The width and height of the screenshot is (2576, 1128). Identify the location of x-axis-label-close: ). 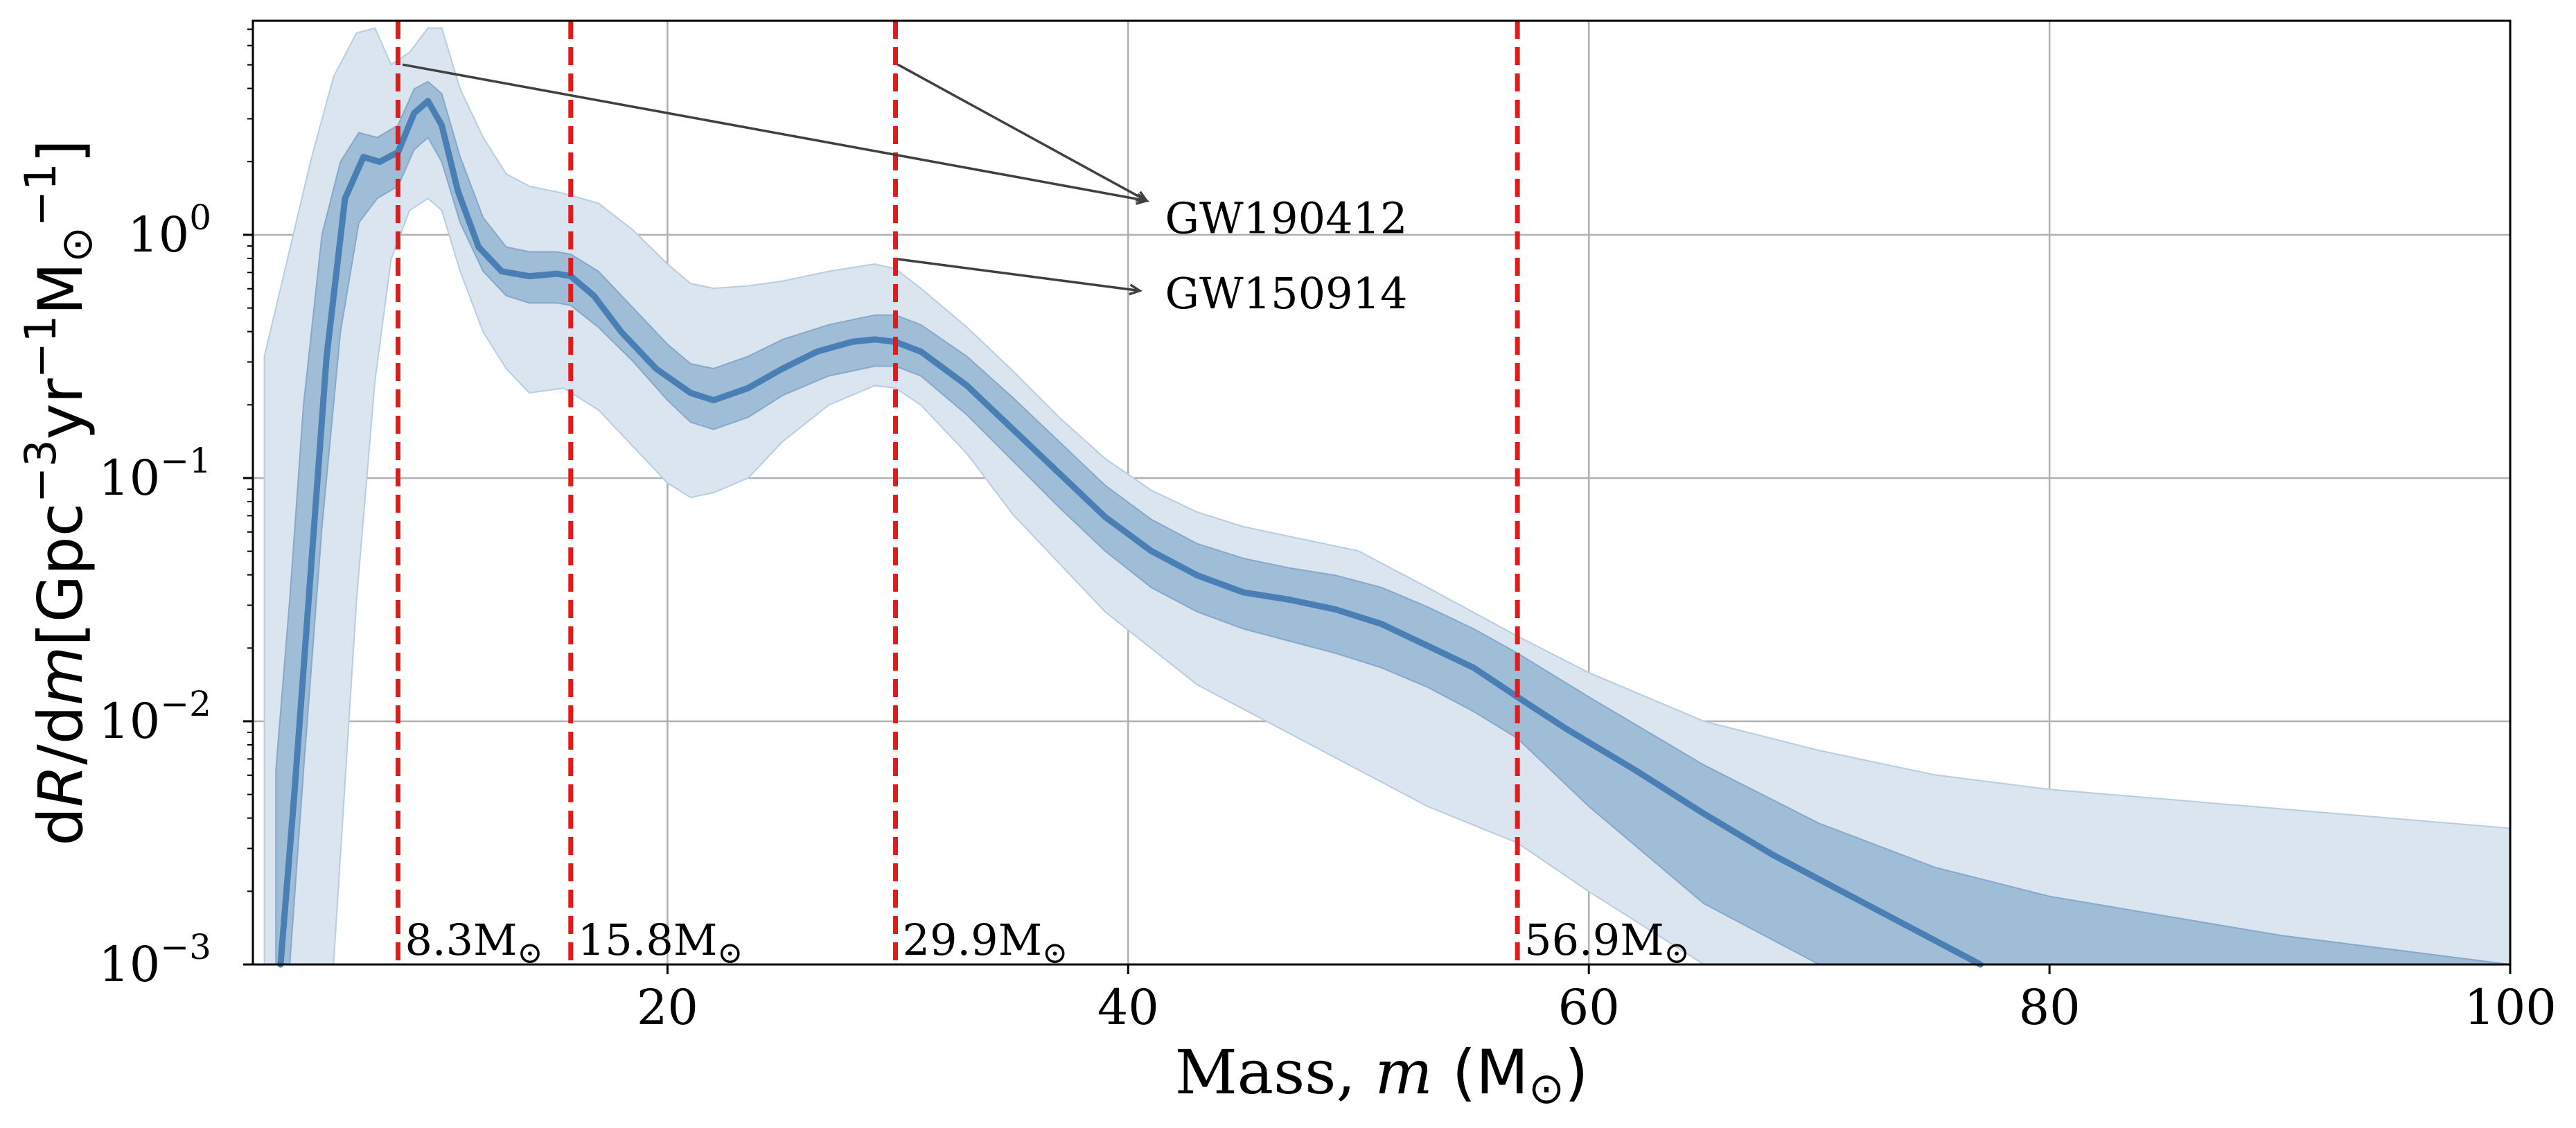
(1576, 1072).